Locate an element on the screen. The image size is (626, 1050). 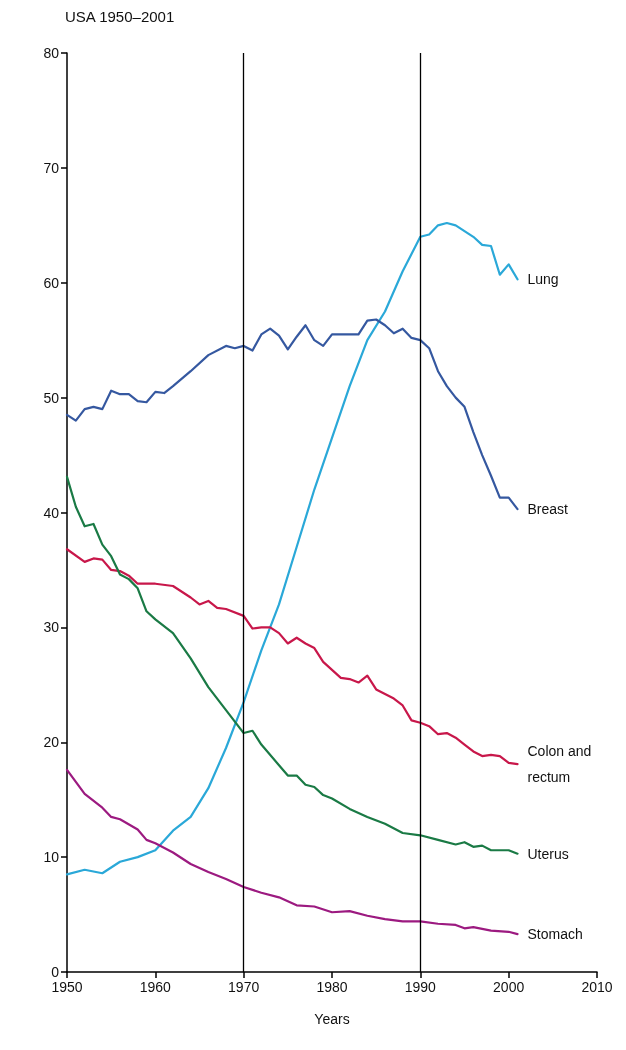
x-tick-label: 1960 is located at coordinates (155, 987).